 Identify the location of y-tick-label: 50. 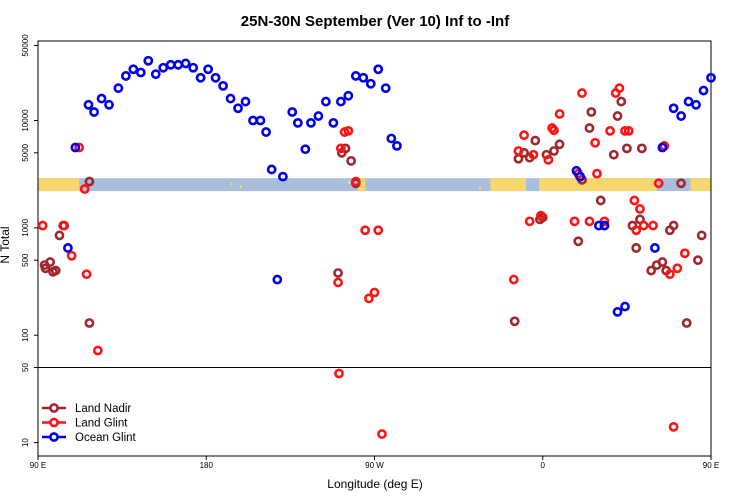
(25, 367).